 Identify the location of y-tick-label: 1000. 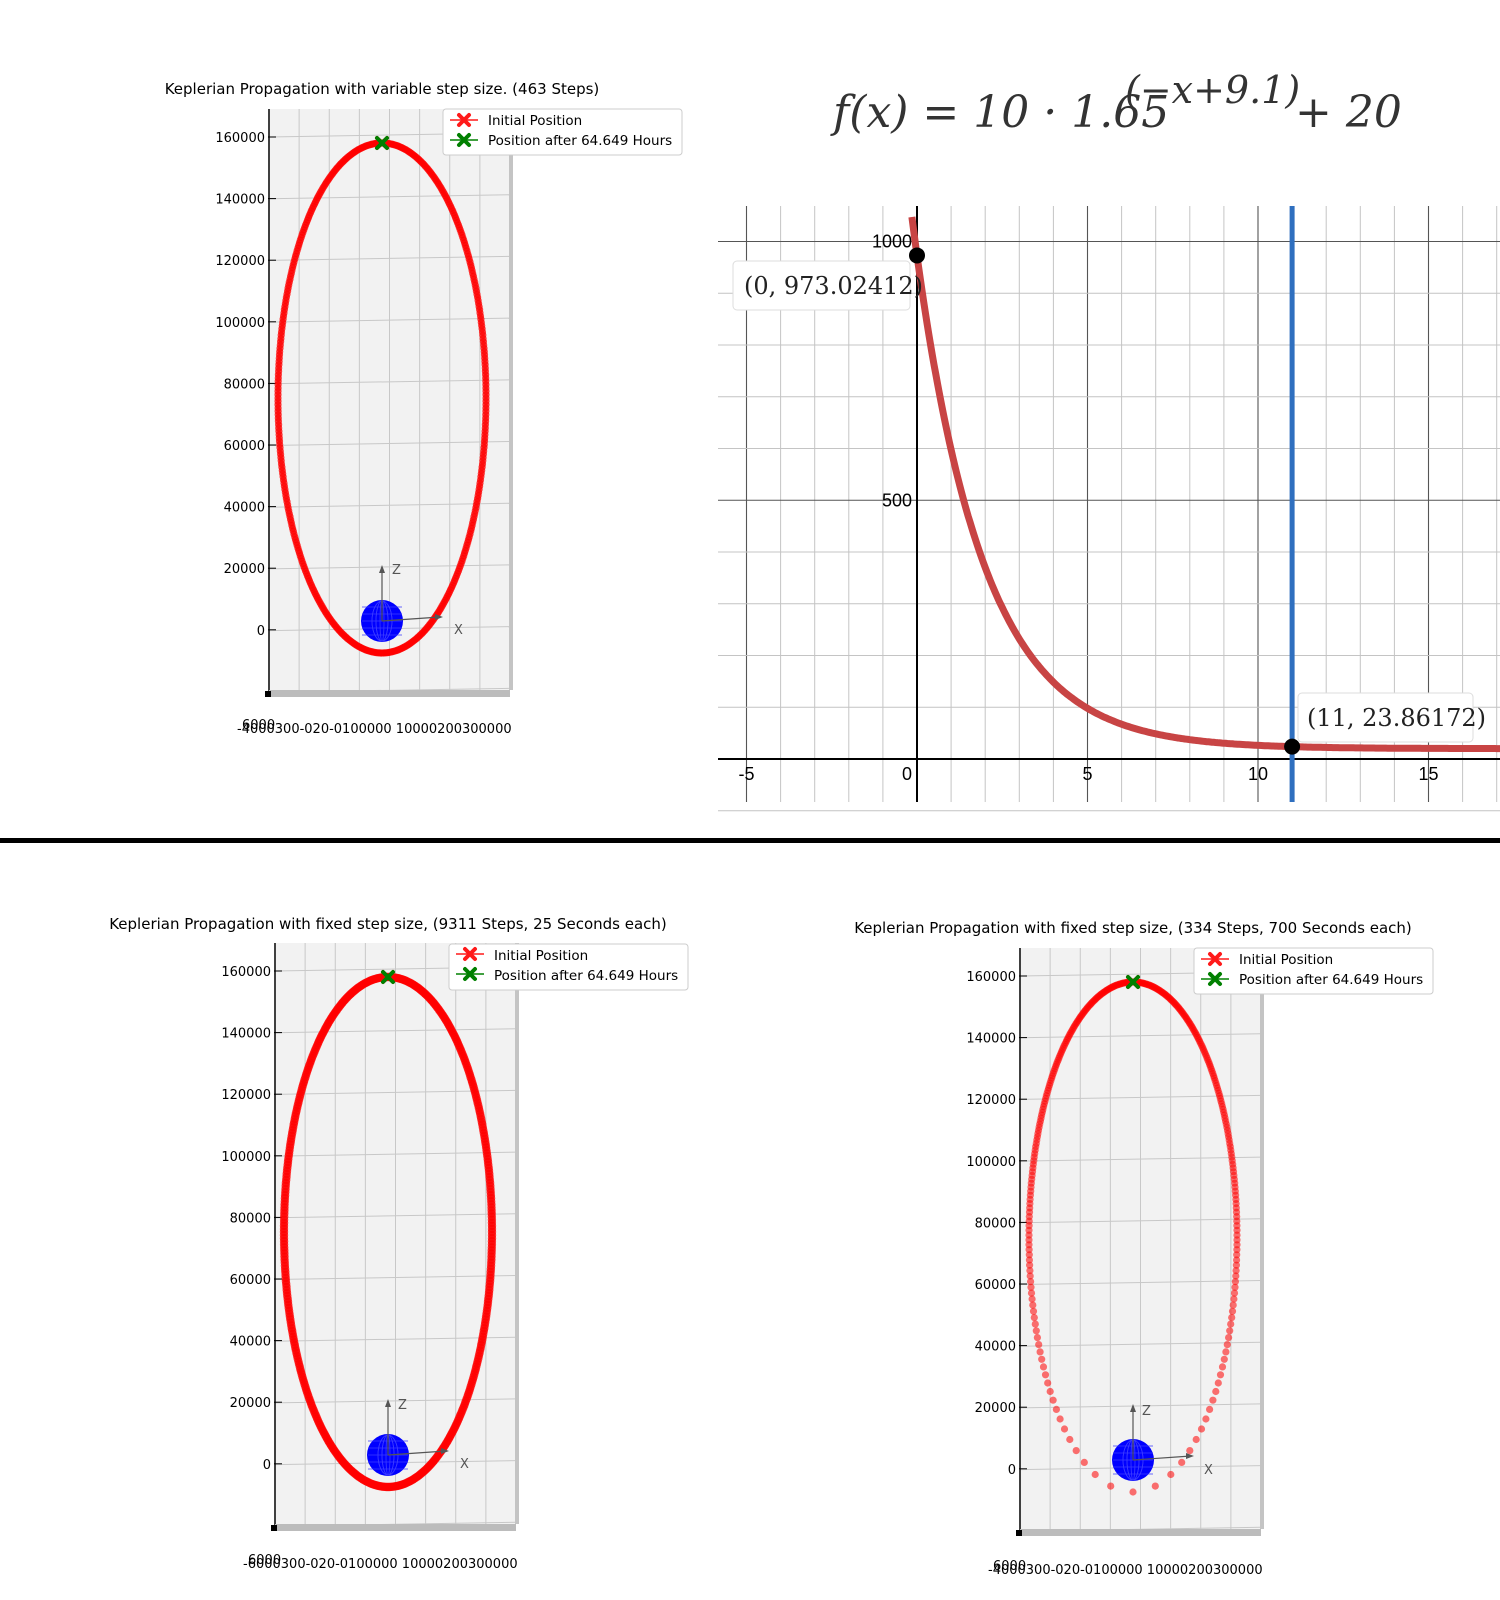
(892, 242).